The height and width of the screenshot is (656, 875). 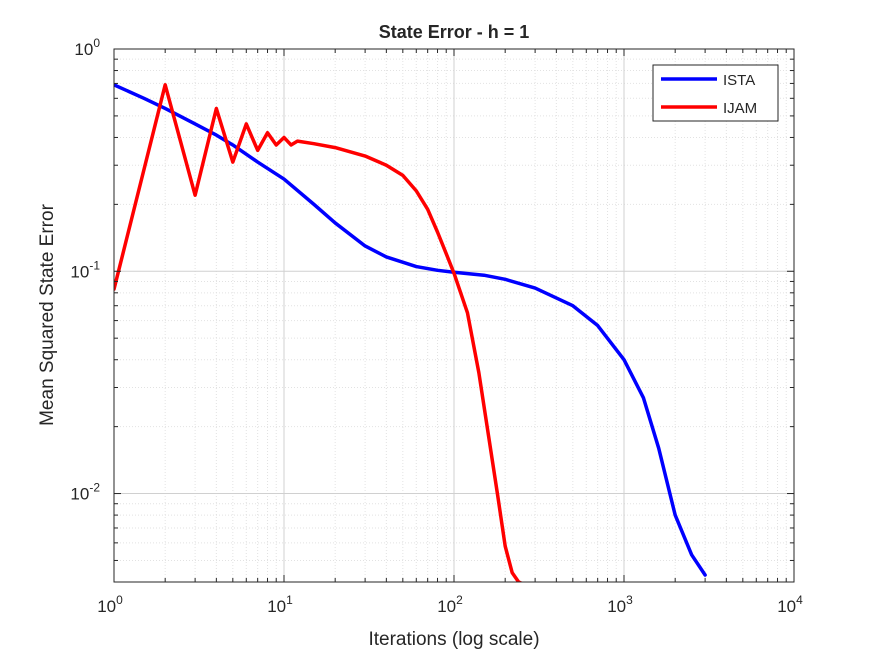 I want to click on x-tick-label: 10², so click(x=450, y=604).